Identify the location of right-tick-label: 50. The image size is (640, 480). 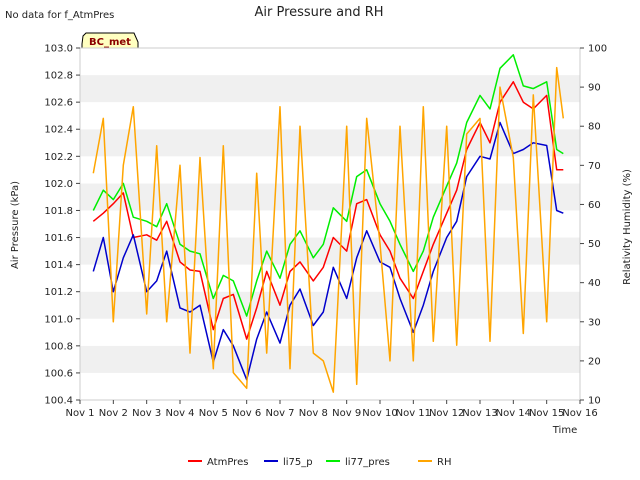
(594, 244).